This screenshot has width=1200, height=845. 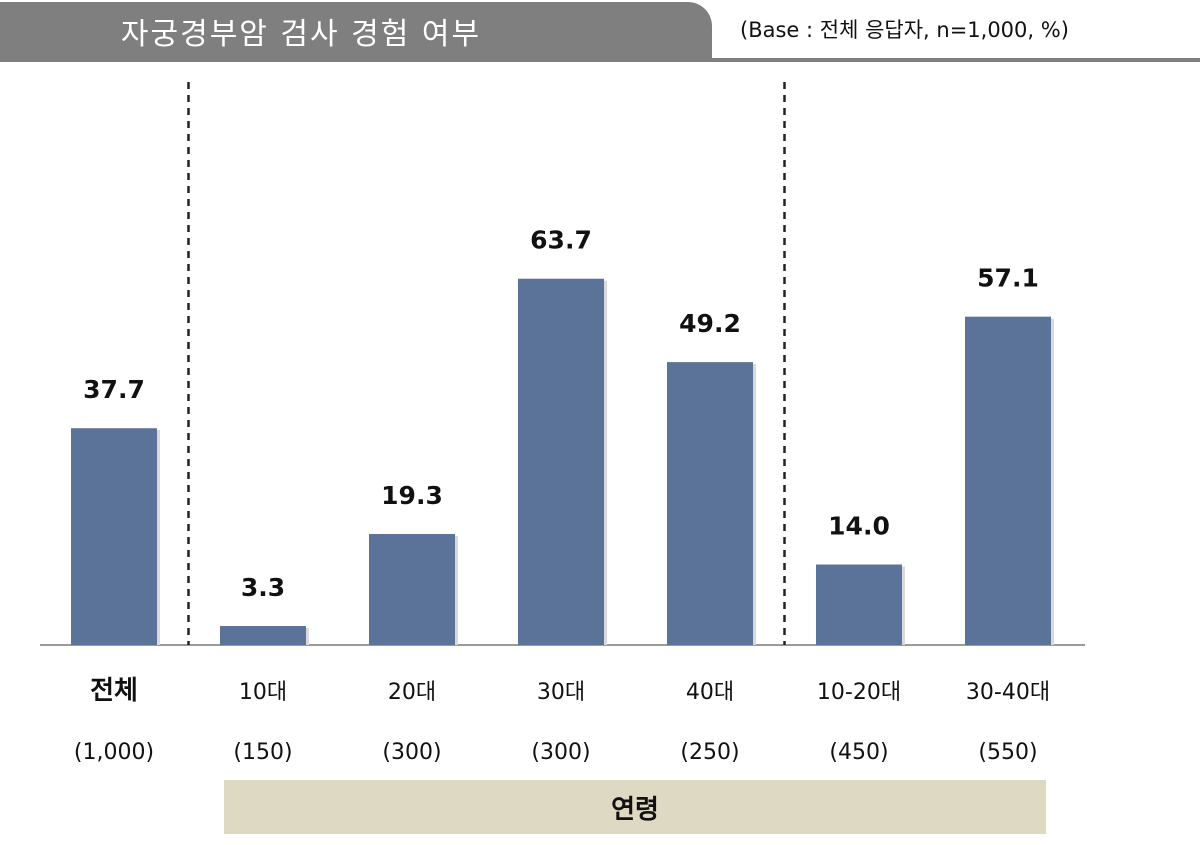 What do you see at coordinates (858, 752) in the screenshot?
I see `sample-size-label: (450)` at bounding box center [858, 752].